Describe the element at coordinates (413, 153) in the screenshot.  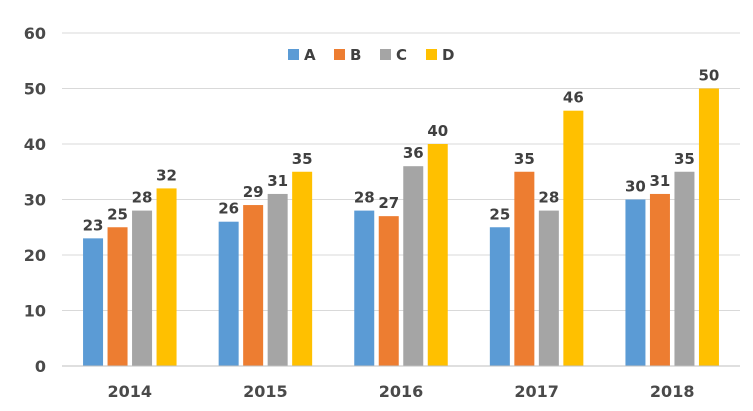
I see `data-label-C-2016: 36` at that location.